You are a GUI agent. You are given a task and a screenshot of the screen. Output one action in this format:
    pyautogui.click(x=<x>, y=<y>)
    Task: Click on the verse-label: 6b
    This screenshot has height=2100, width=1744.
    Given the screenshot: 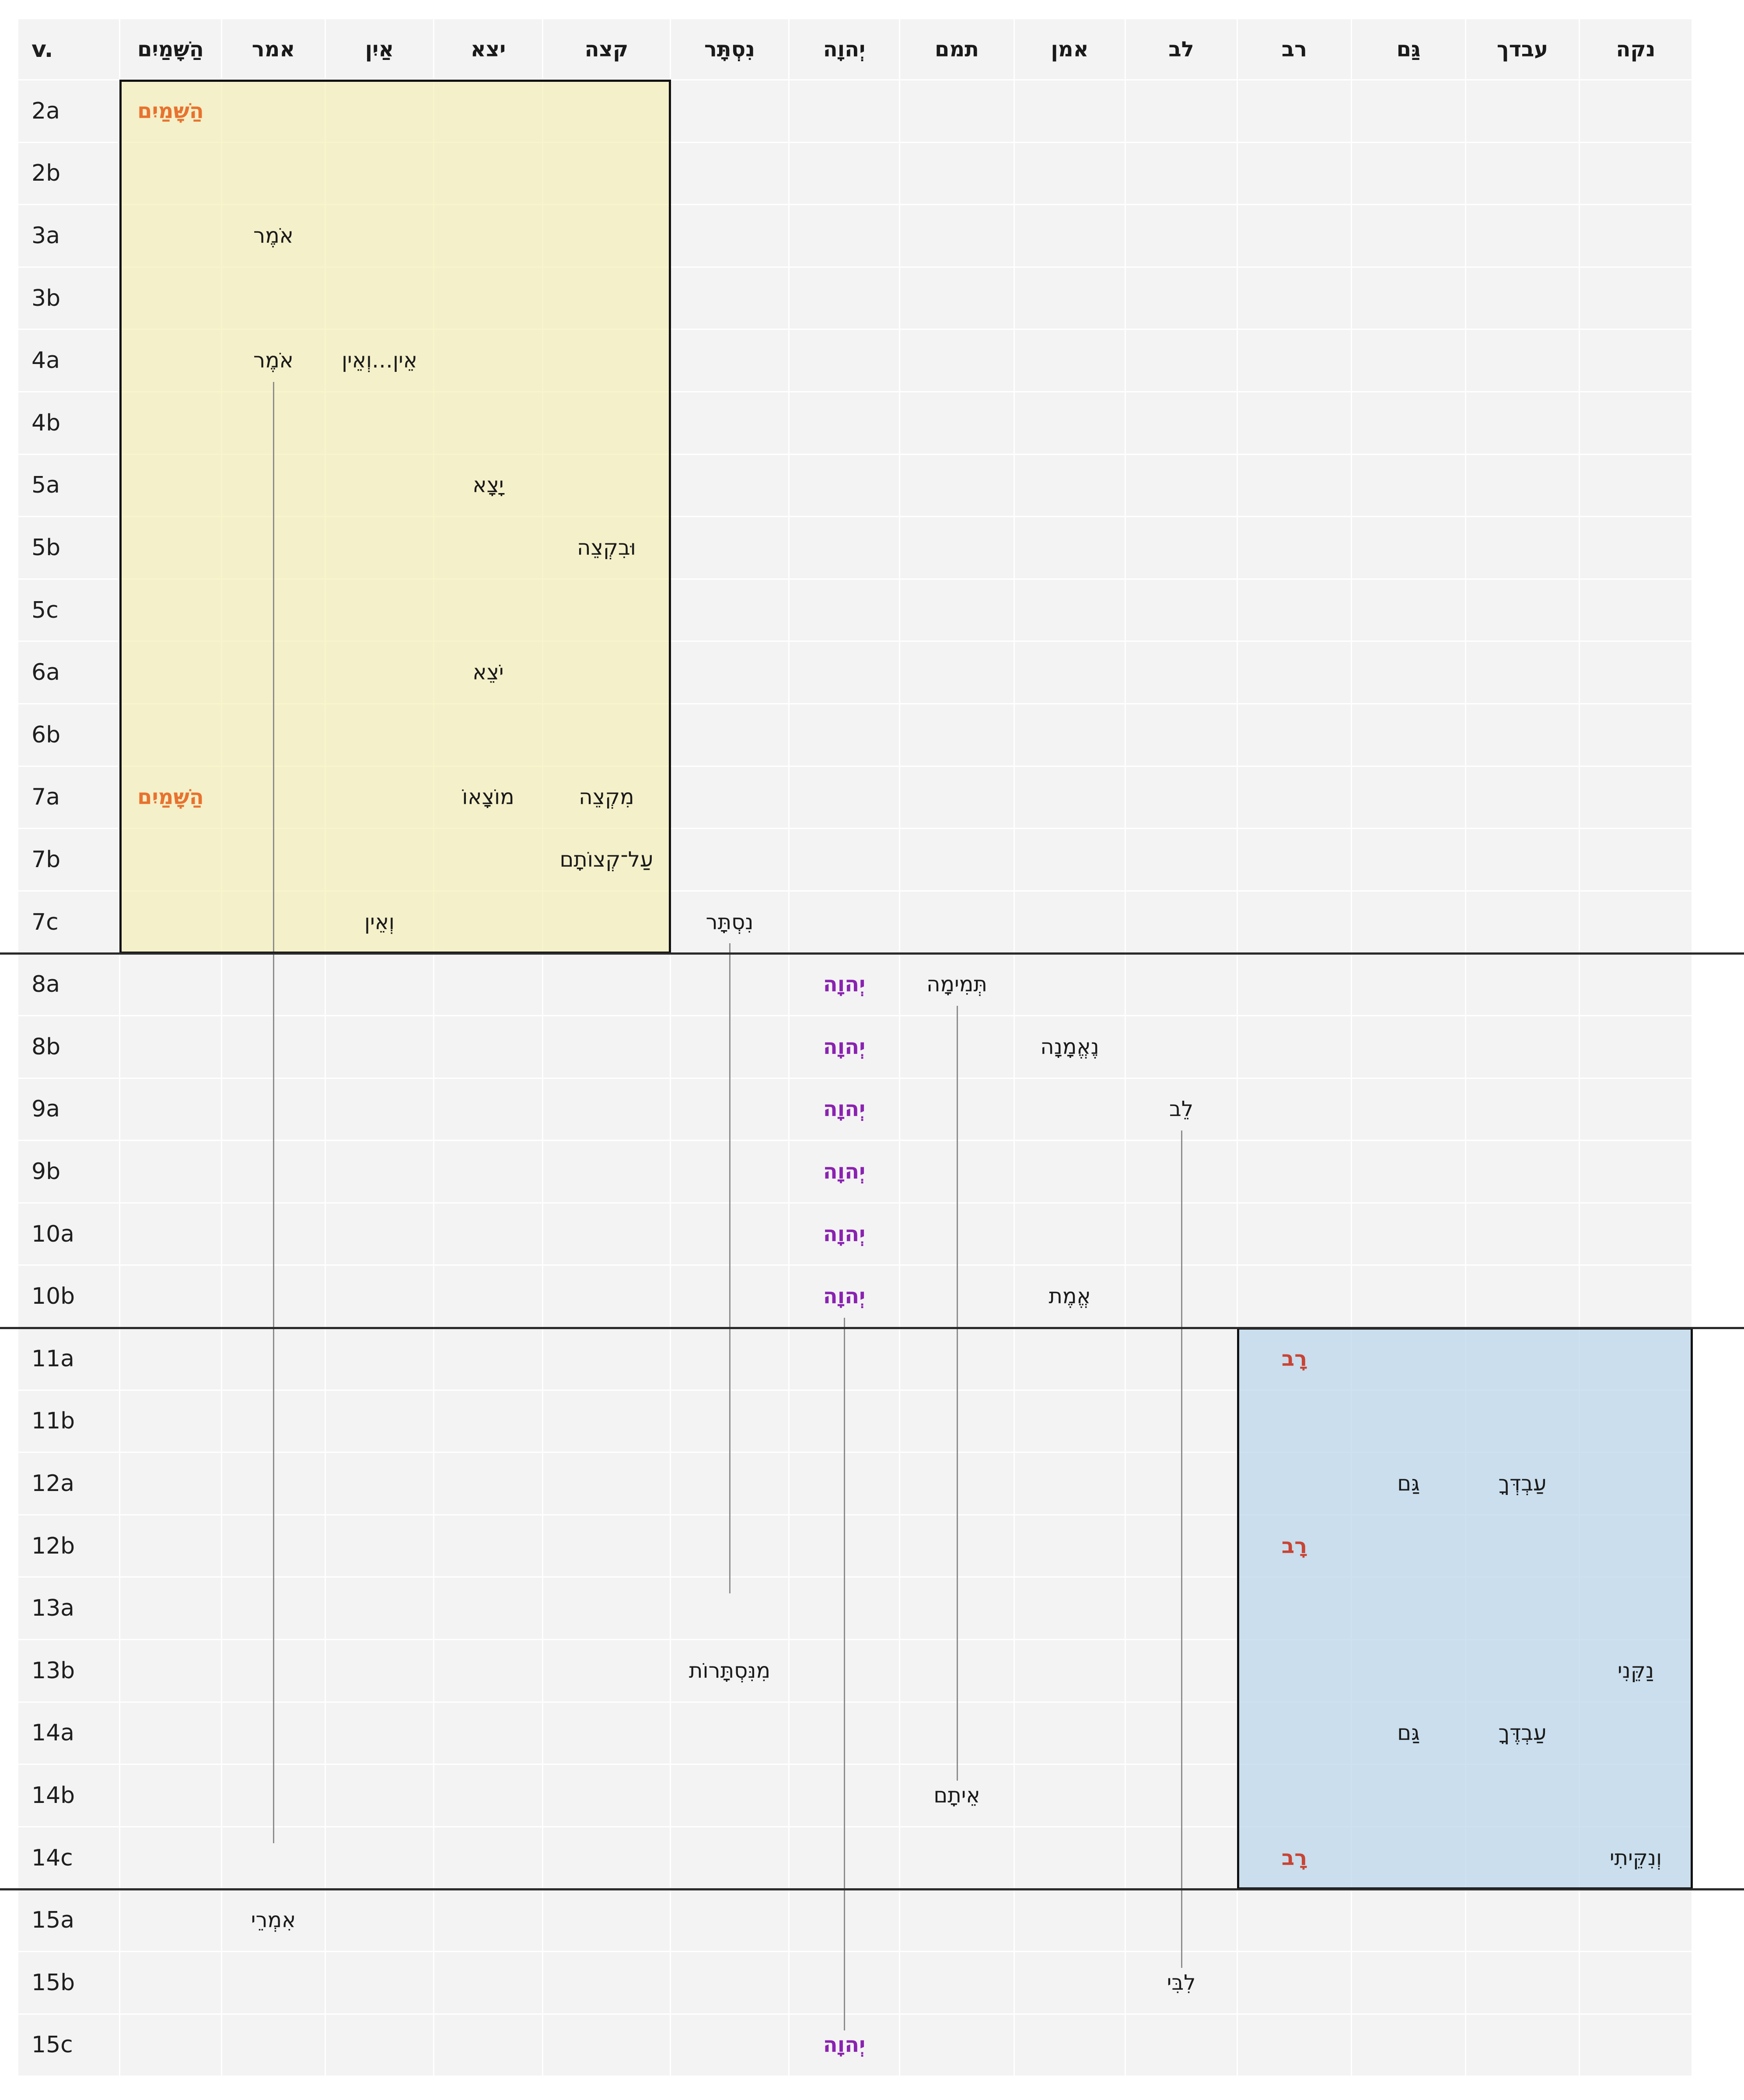 What is the action you would take?
    pyautogui.click(x=68, y=735)
    